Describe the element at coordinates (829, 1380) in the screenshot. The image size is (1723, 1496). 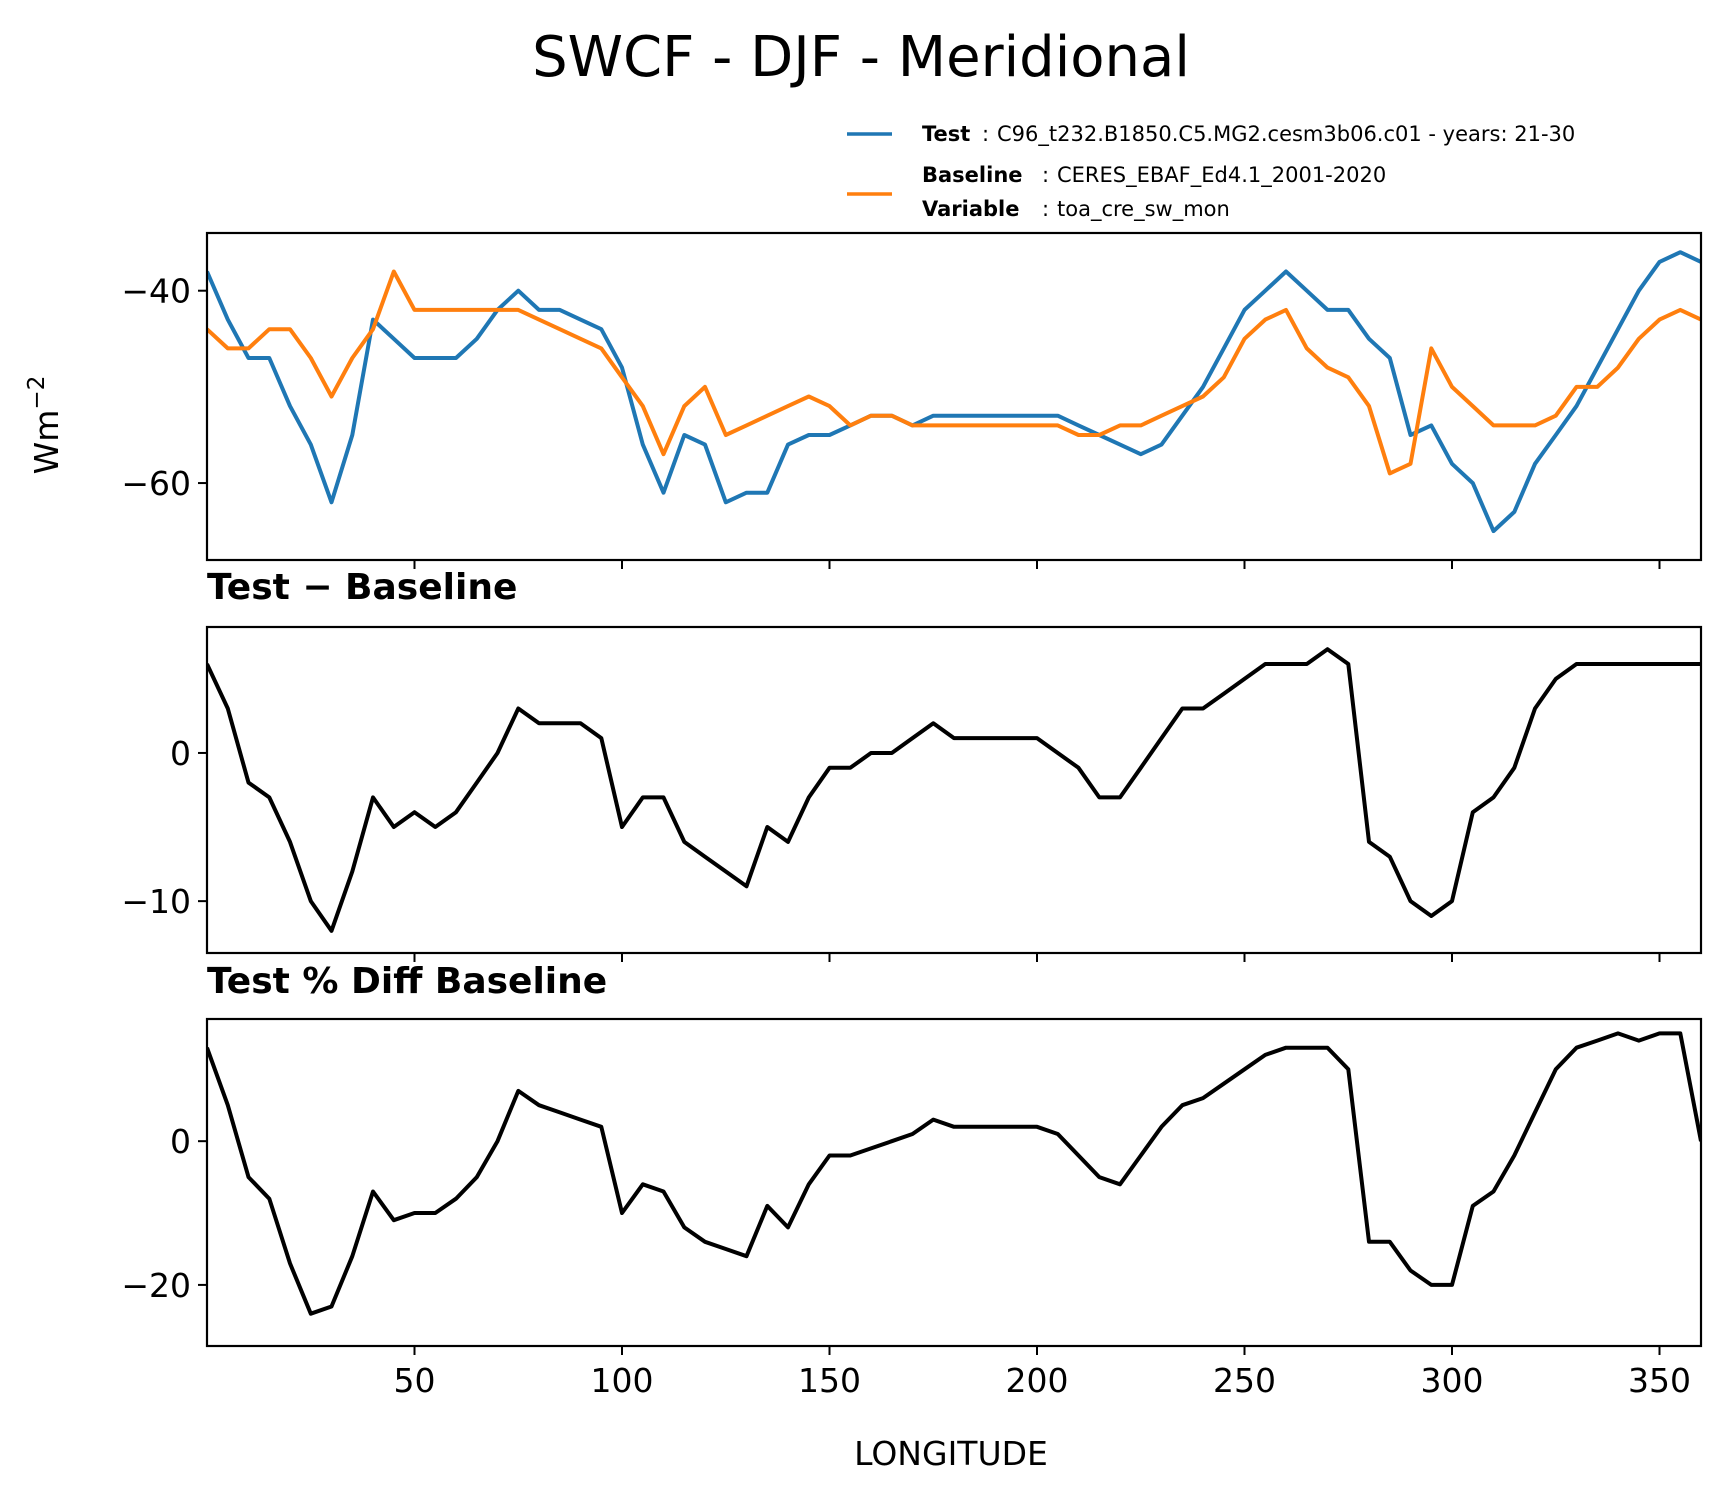
I see `x-tick-label: 150` at that location.